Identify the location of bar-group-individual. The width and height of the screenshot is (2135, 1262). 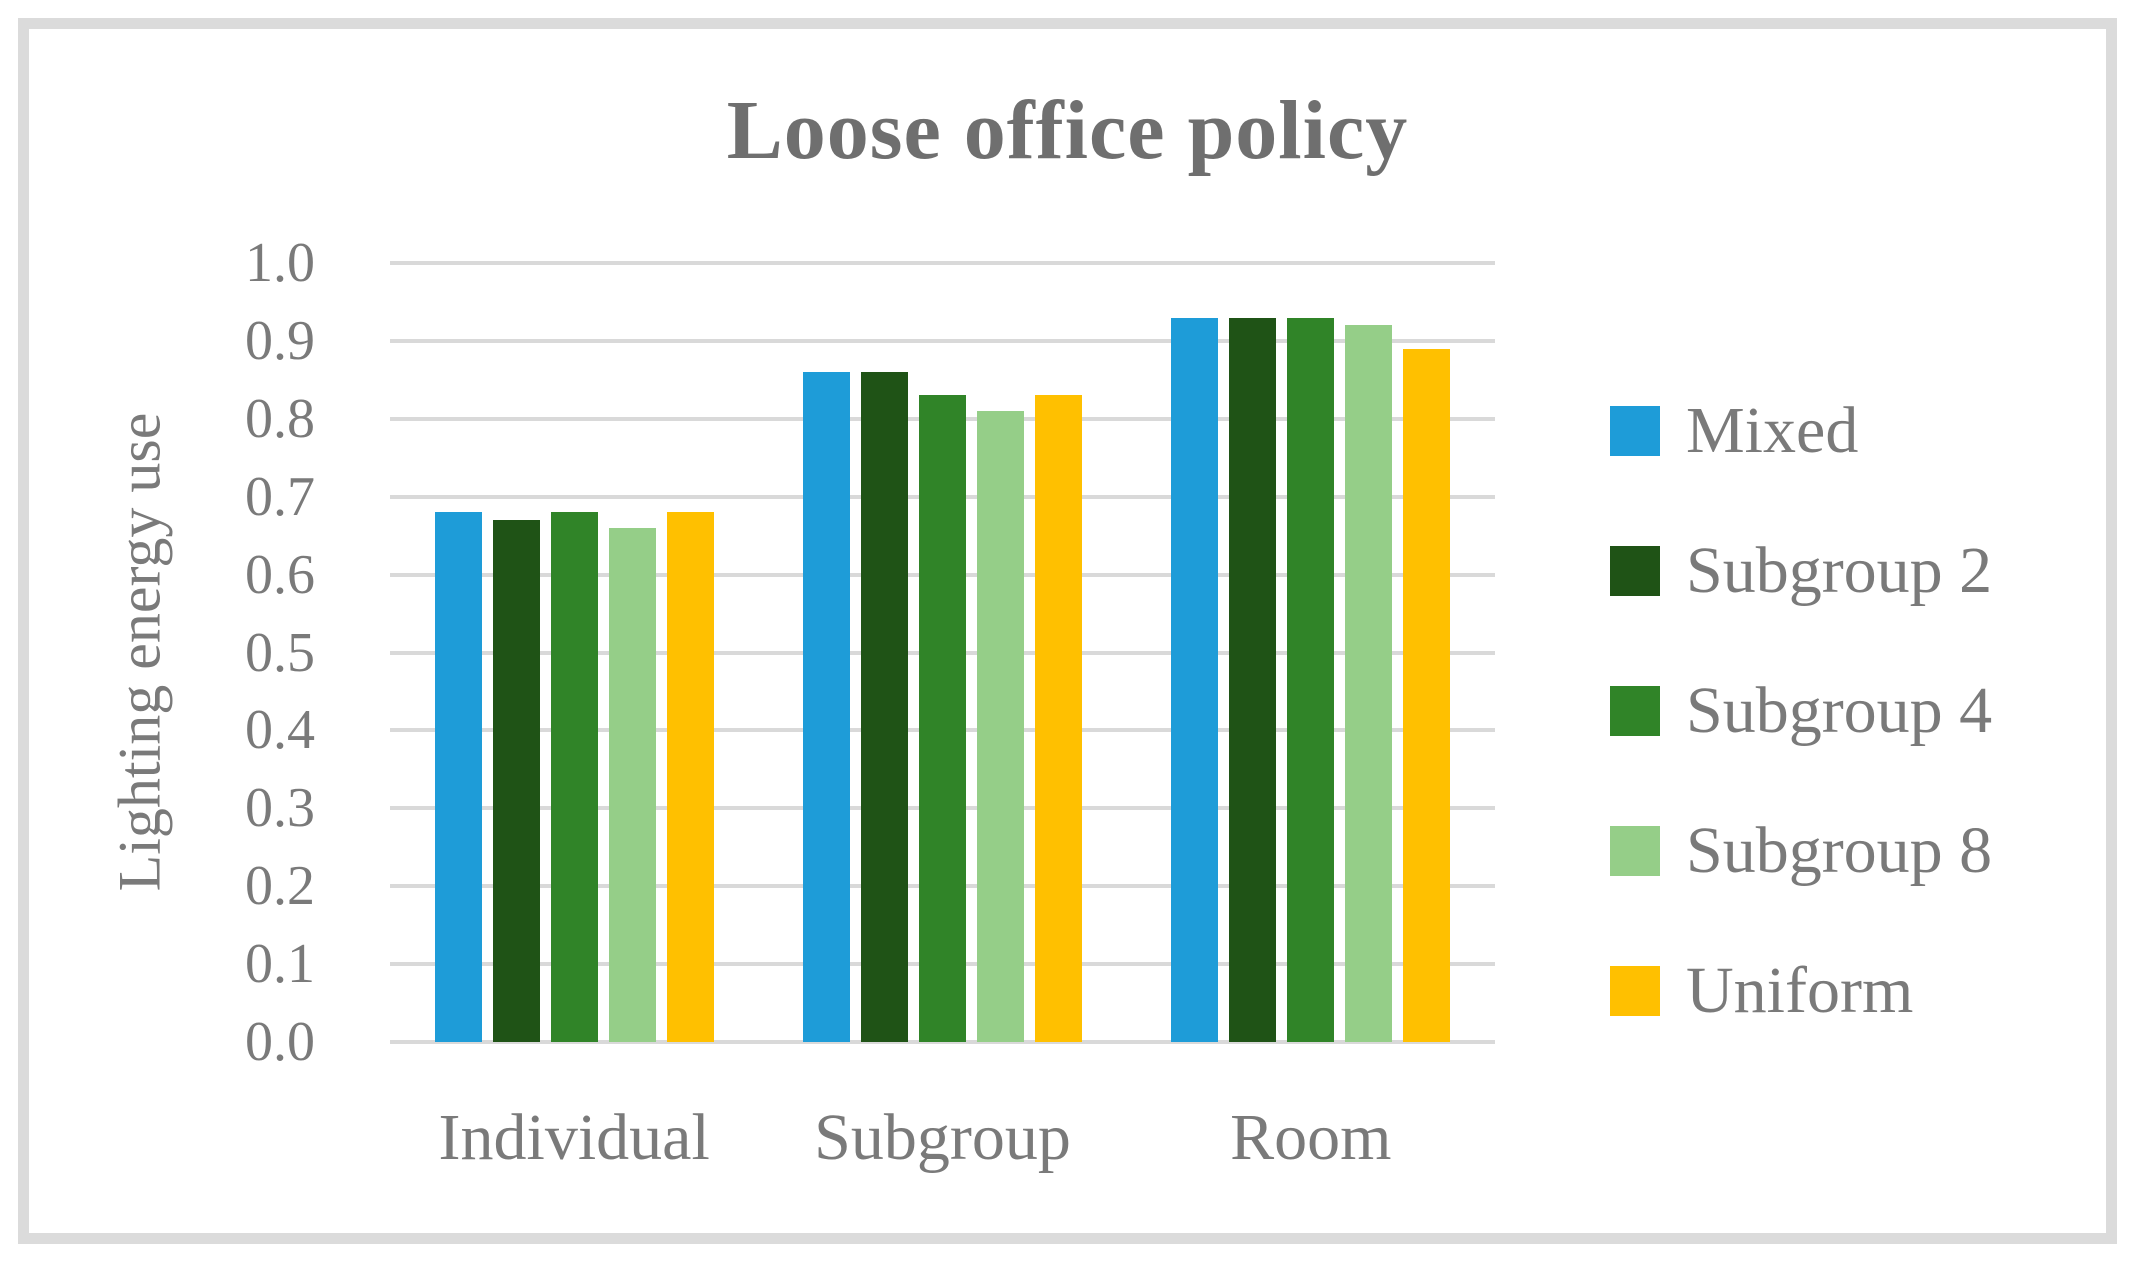
(574, 652).